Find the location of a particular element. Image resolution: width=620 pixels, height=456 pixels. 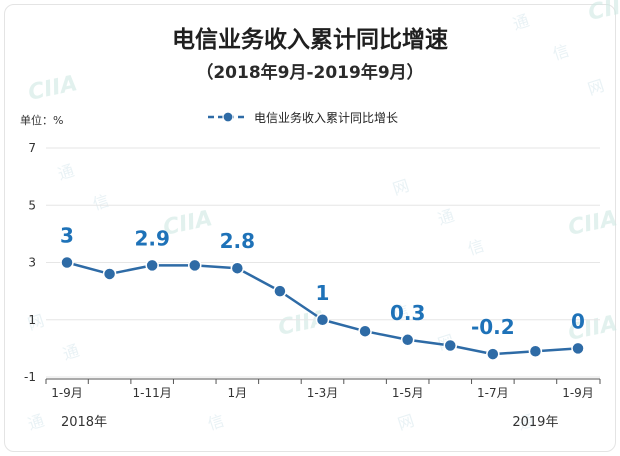

watermark-logo: CIIA is located at coordinates (593, 223).